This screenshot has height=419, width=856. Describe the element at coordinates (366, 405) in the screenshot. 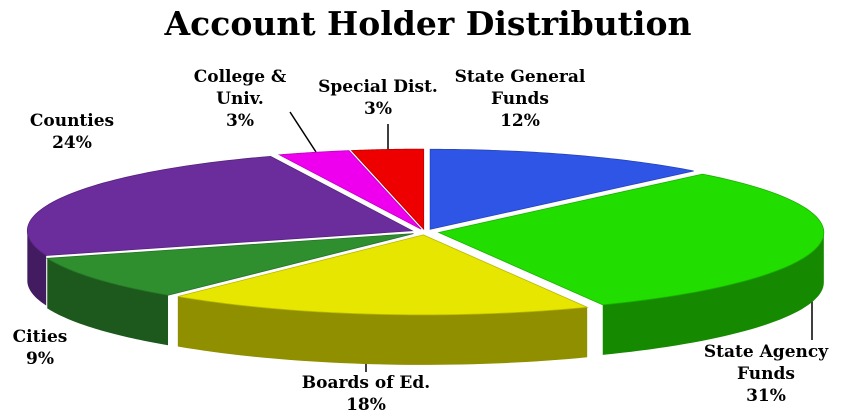

I see `value-label: 18%` at that location.